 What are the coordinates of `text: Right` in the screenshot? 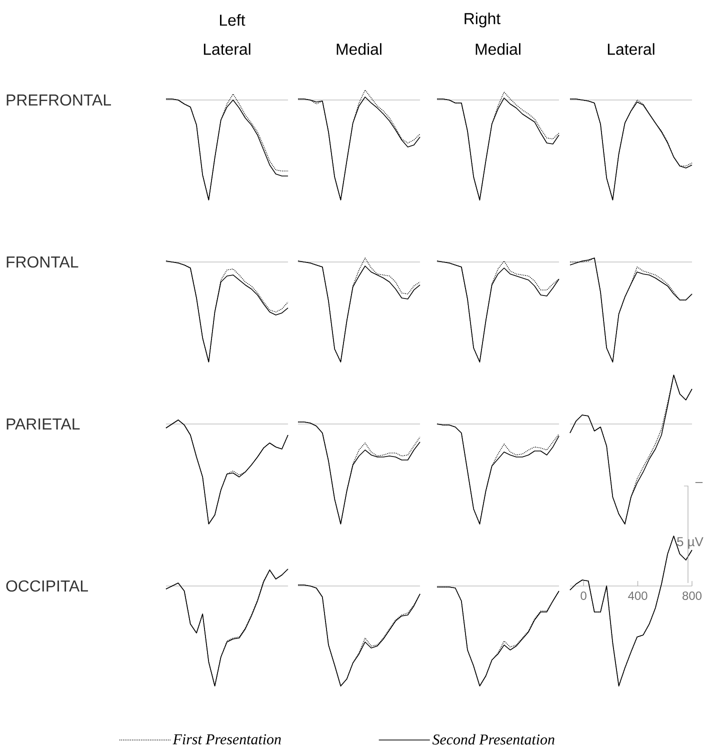 It's located at (482, 20).